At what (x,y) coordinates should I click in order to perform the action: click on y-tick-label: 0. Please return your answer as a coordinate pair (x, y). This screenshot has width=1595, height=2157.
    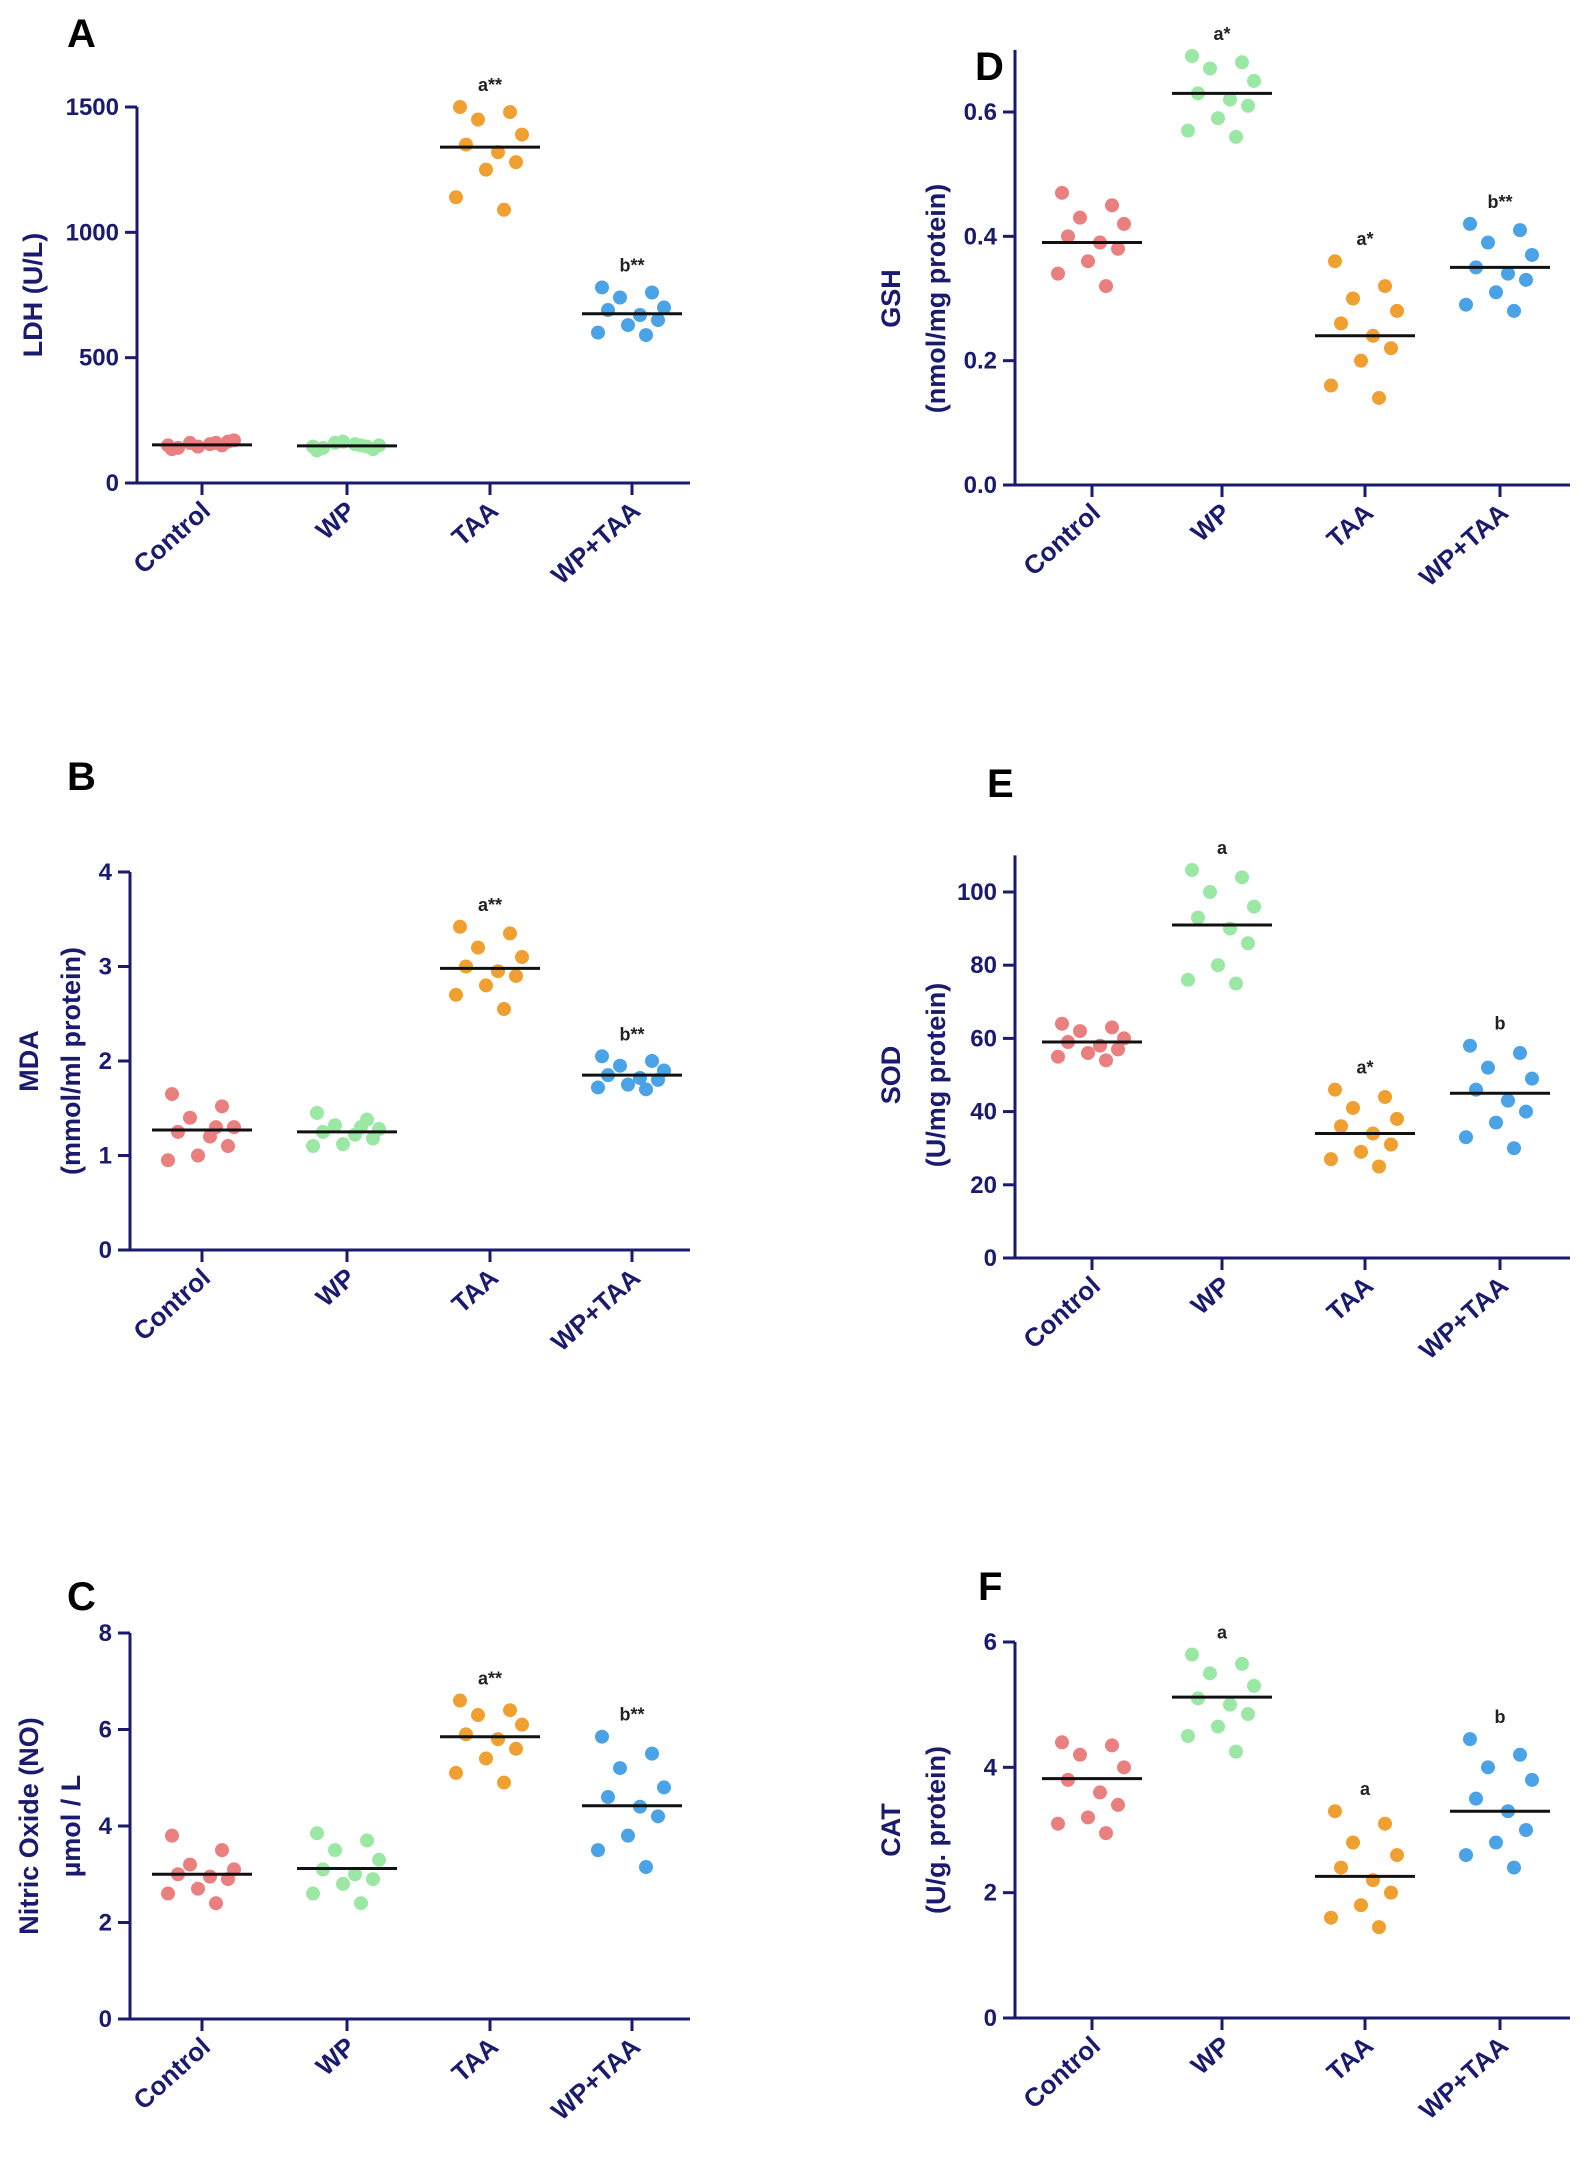
    Looking at the image, I should click on (990, 2018).